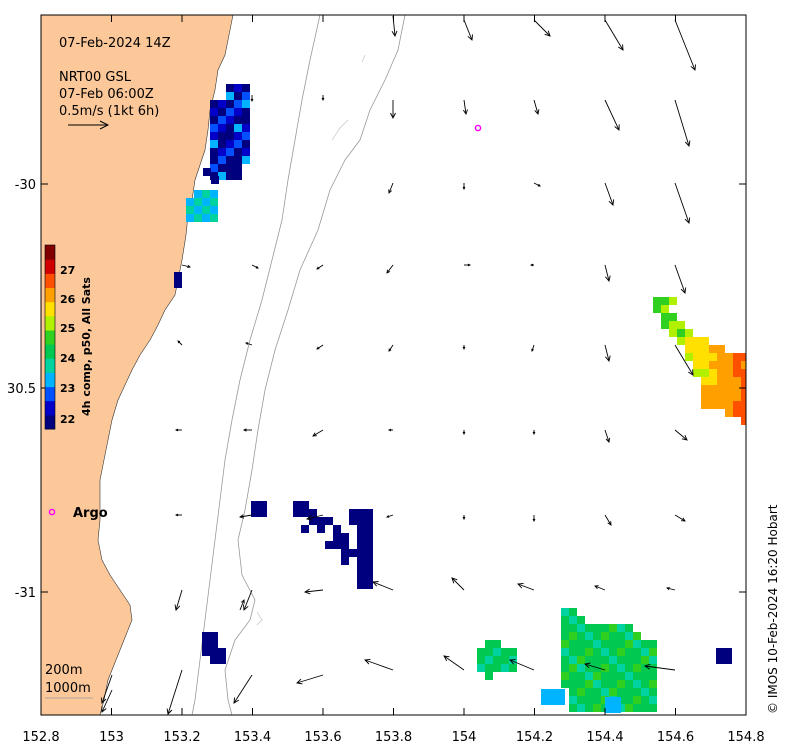 This screenshot has height=750, width=790. Describe the element at coordinates (63, 670) in the screenshot. I see `isobath-label-200: 200m` at that location.